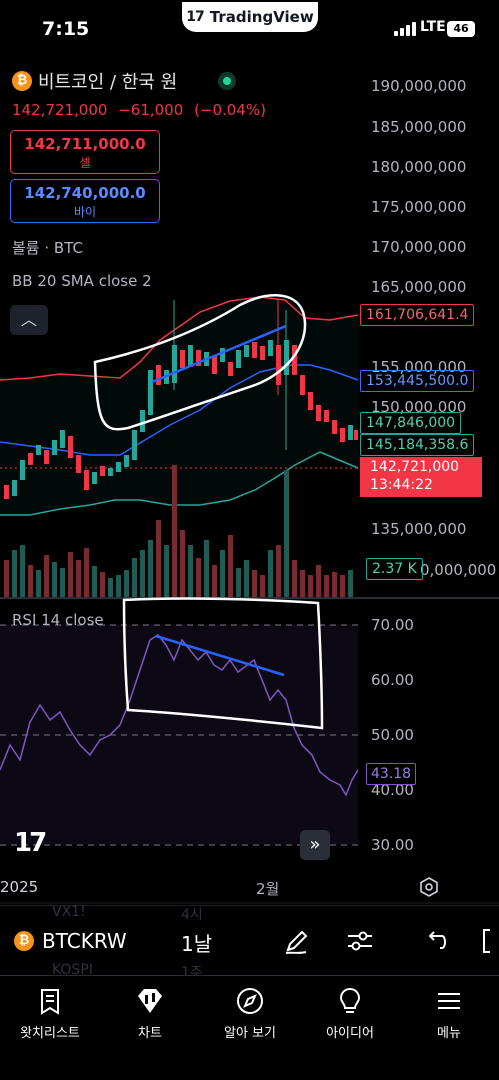 This screenshot has height=1080, width=499. Describe the element at coordinates (433, 27) in the screenshot. I see `network-label: LTE` at that location.